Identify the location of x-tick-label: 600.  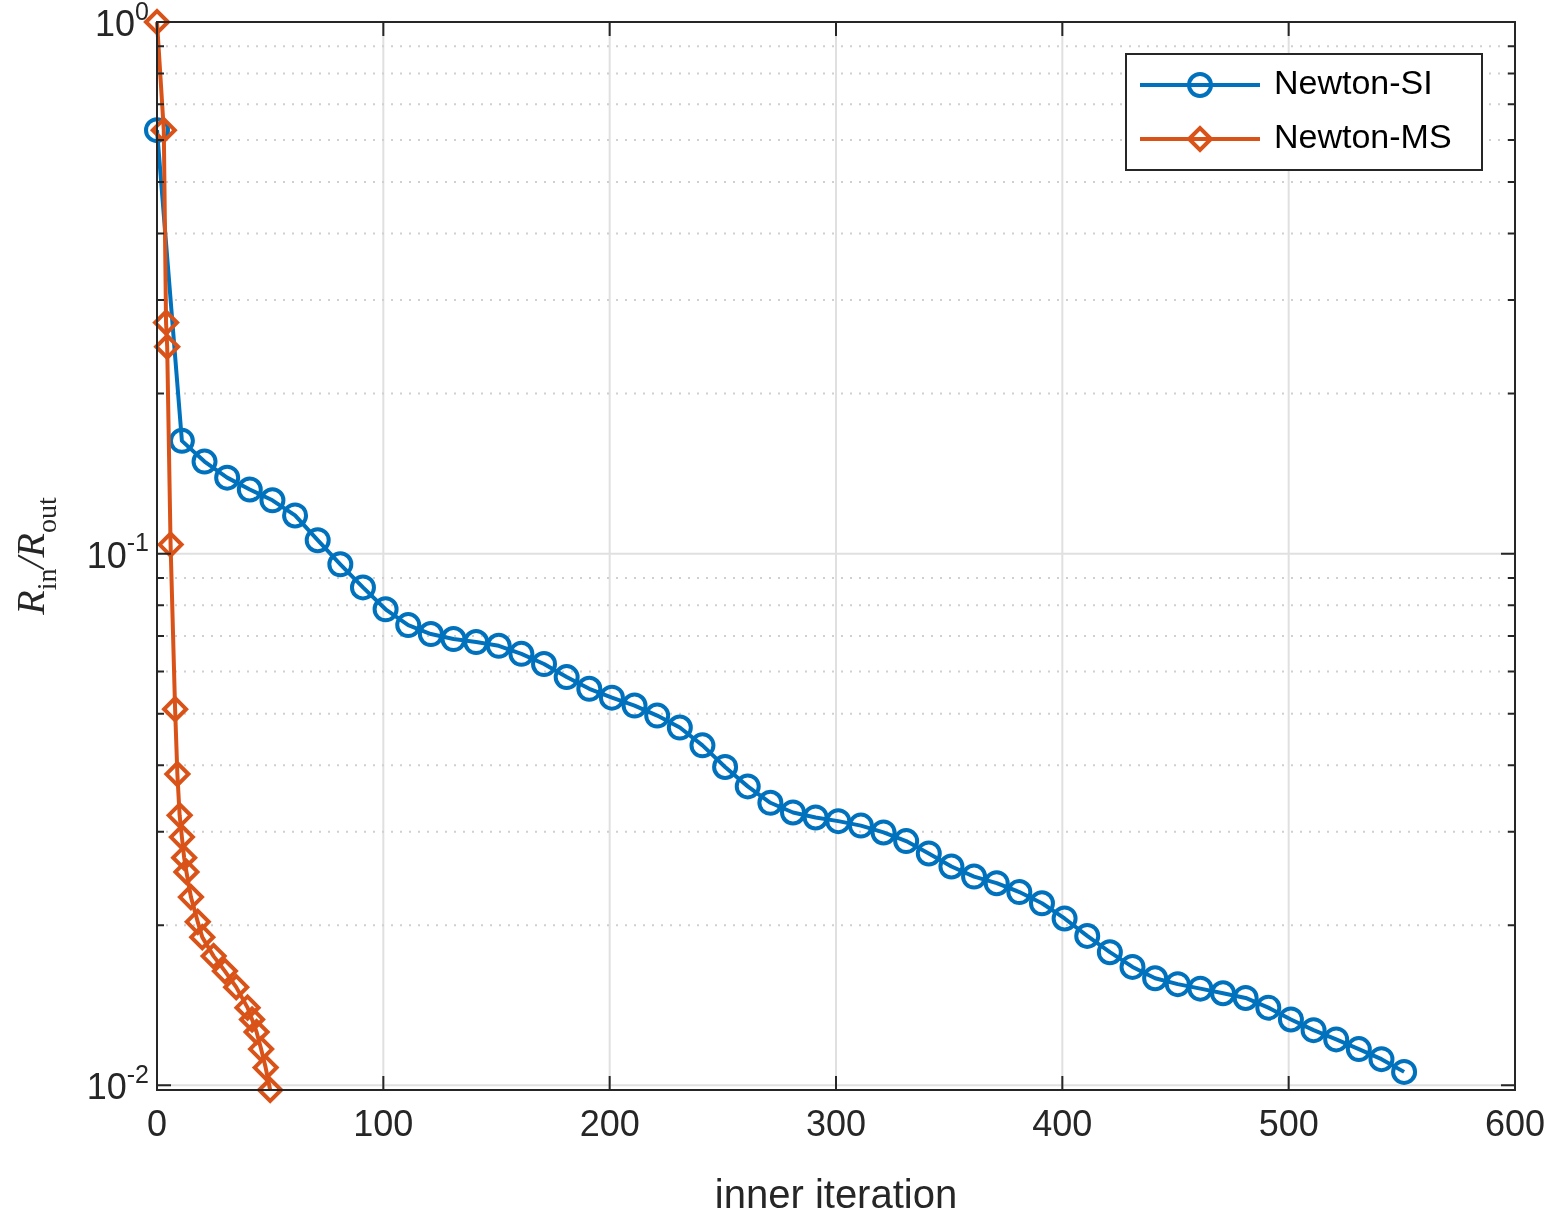
(1515, 1123).